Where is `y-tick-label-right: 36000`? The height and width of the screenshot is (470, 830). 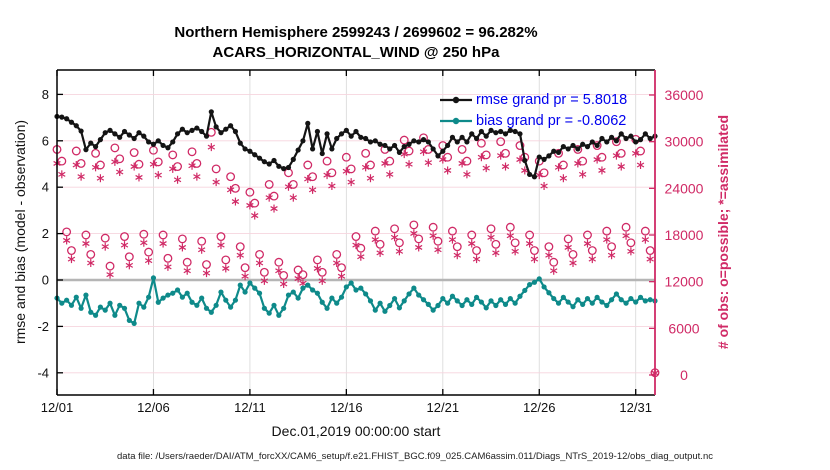
y-tick-label-right: 36000 is located at coordinates (684, 95).